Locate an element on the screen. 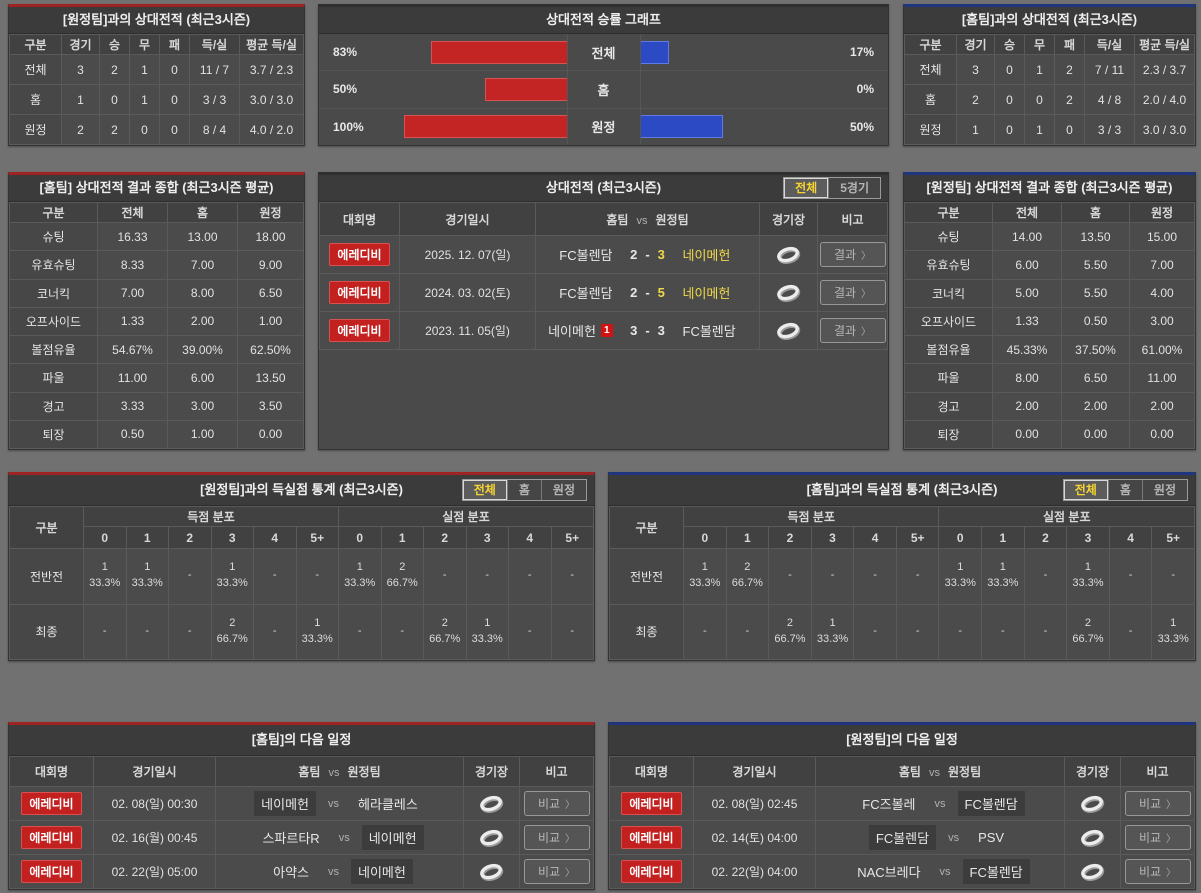  competition-badge: 에레디비 is located at coordinates (359, 292).